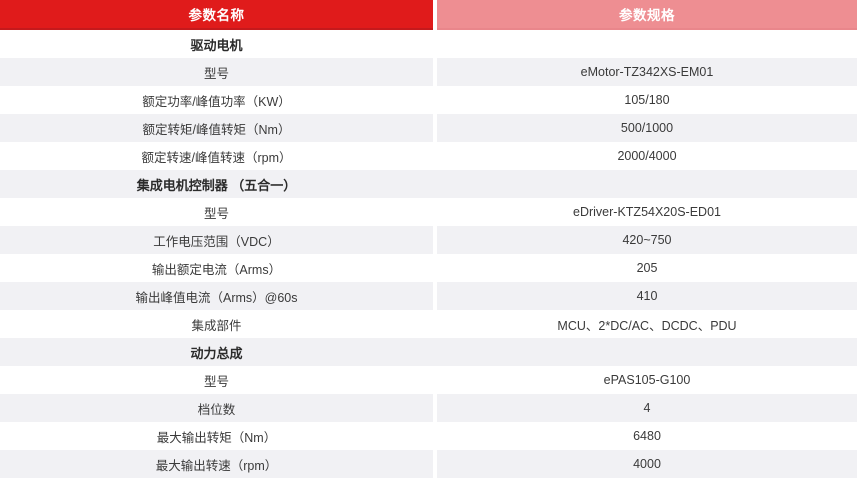 This screenshot has width=857, height=478. What do you see at coordinates (647, 156) in the screenshot?
I see `parameter-spec-cell: 2000/4000` at bounding box center [647, 156].